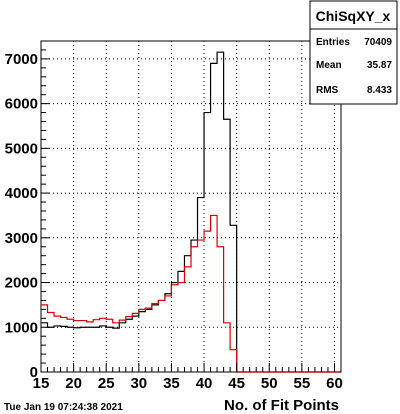  I want to click on x-tick-label: 35, so click(171, 383).